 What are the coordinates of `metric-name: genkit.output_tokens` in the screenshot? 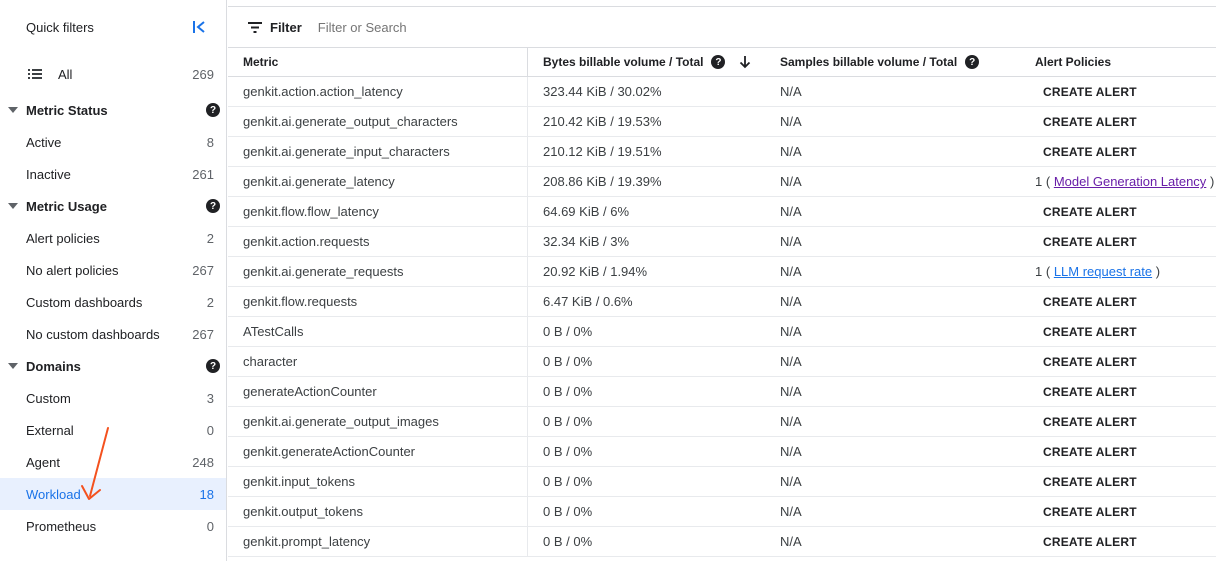 It's located at (303, 511).